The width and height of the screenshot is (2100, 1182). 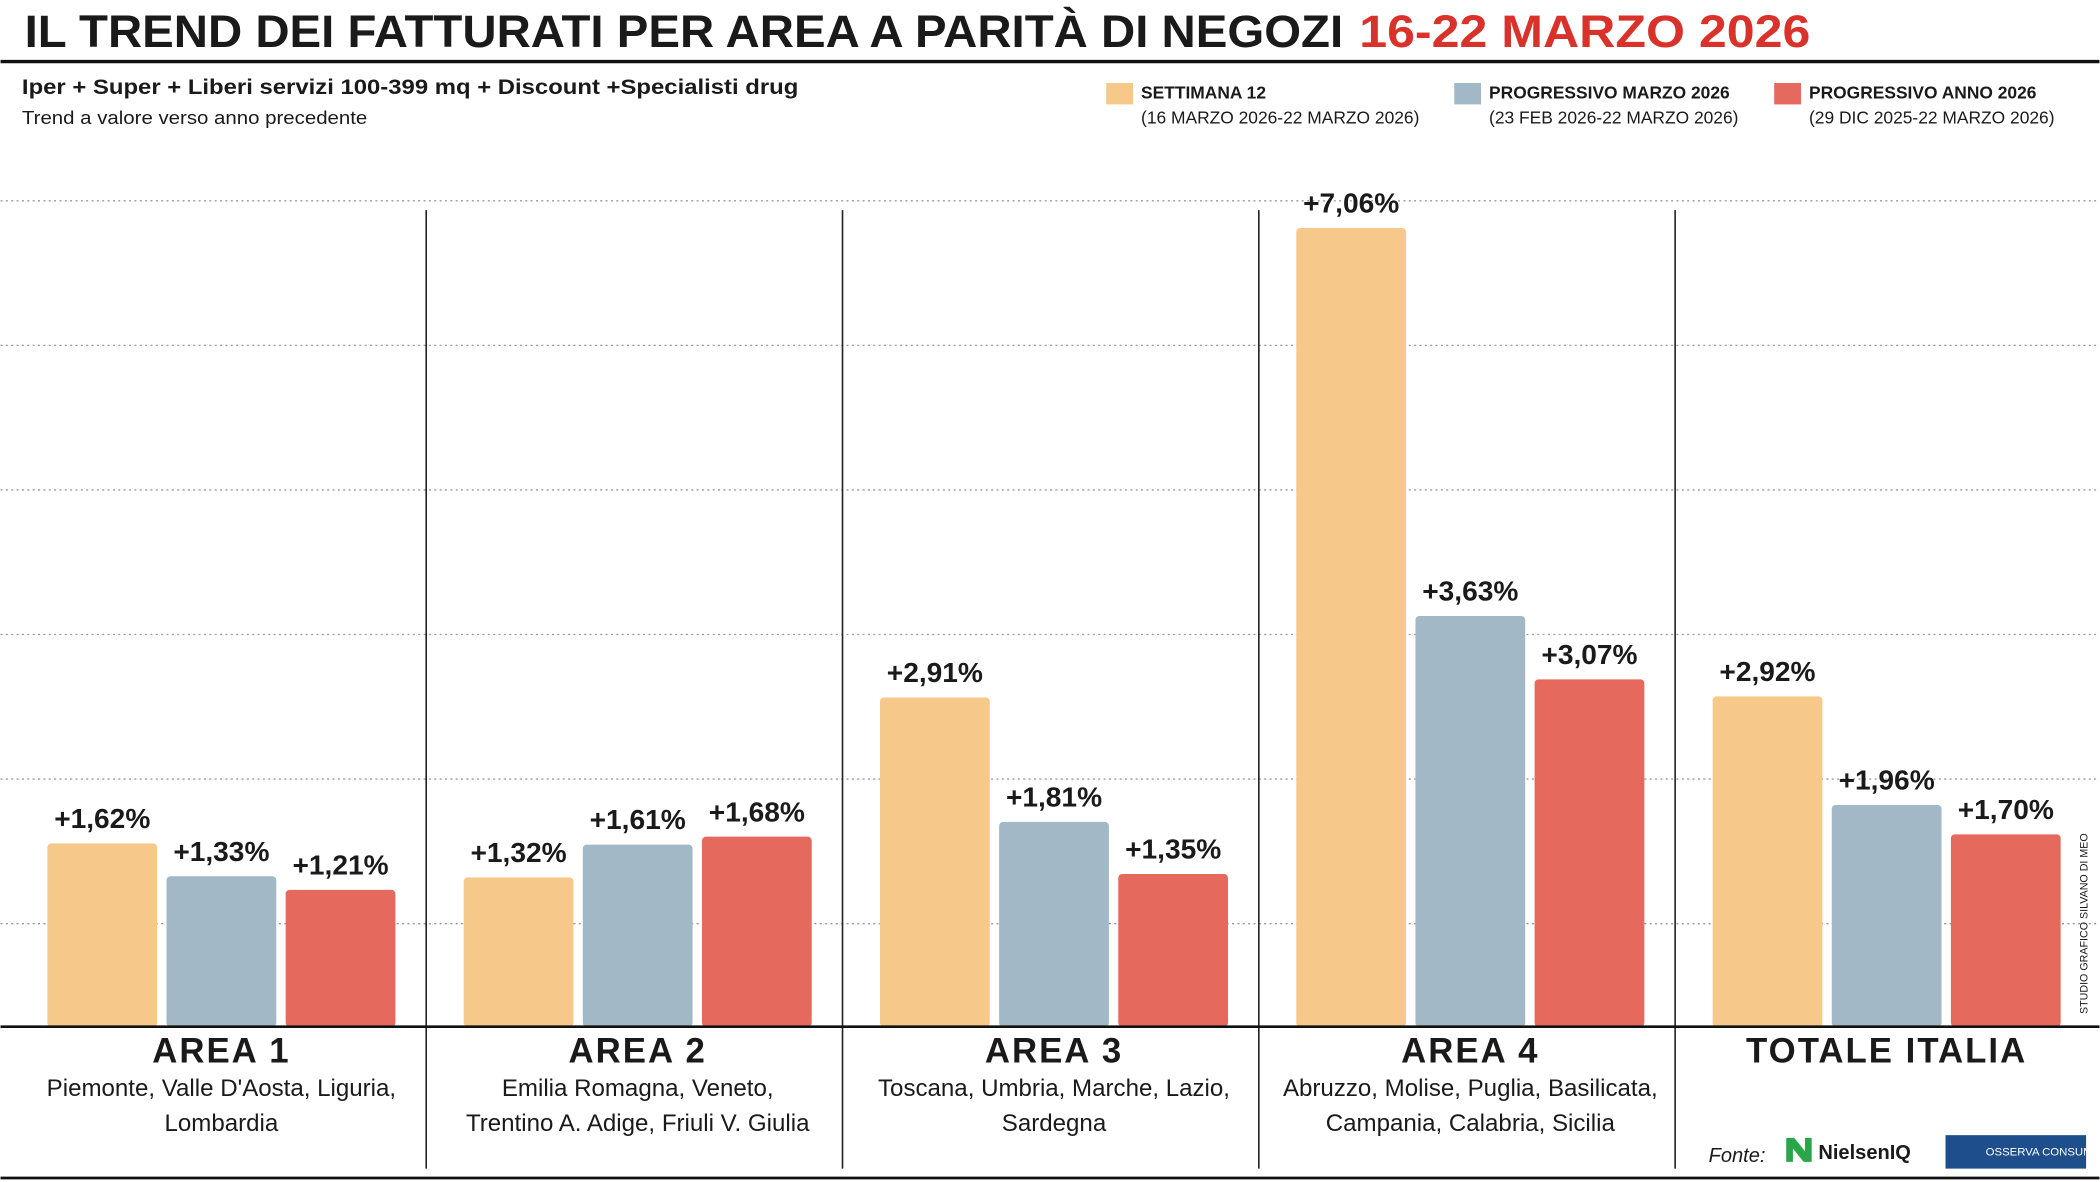 I want to click on value-label: +3,07%, so click(x=1589, y=654).